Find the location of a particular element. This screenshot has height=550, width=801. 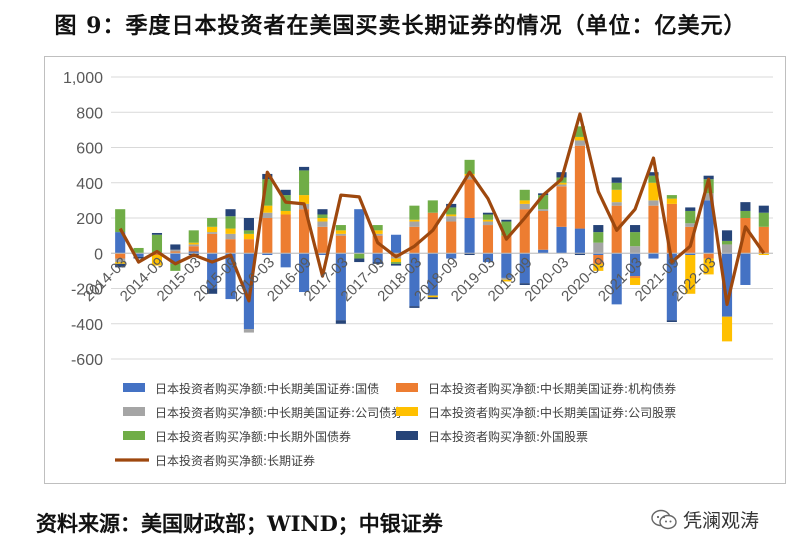

y-tick-label: 800 is located at coordinates (89, 113).